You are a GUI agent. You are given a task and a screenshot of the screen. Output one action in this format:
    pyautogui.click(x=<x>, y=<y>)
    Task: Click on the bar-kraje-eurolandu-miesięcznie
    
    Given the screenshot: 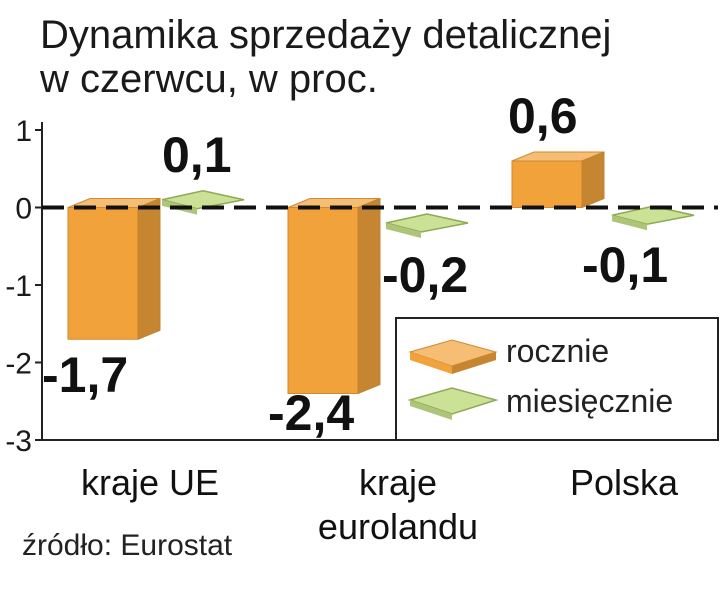 What is the action you would take?
    pyautogui.click(x=427, y=225)
    